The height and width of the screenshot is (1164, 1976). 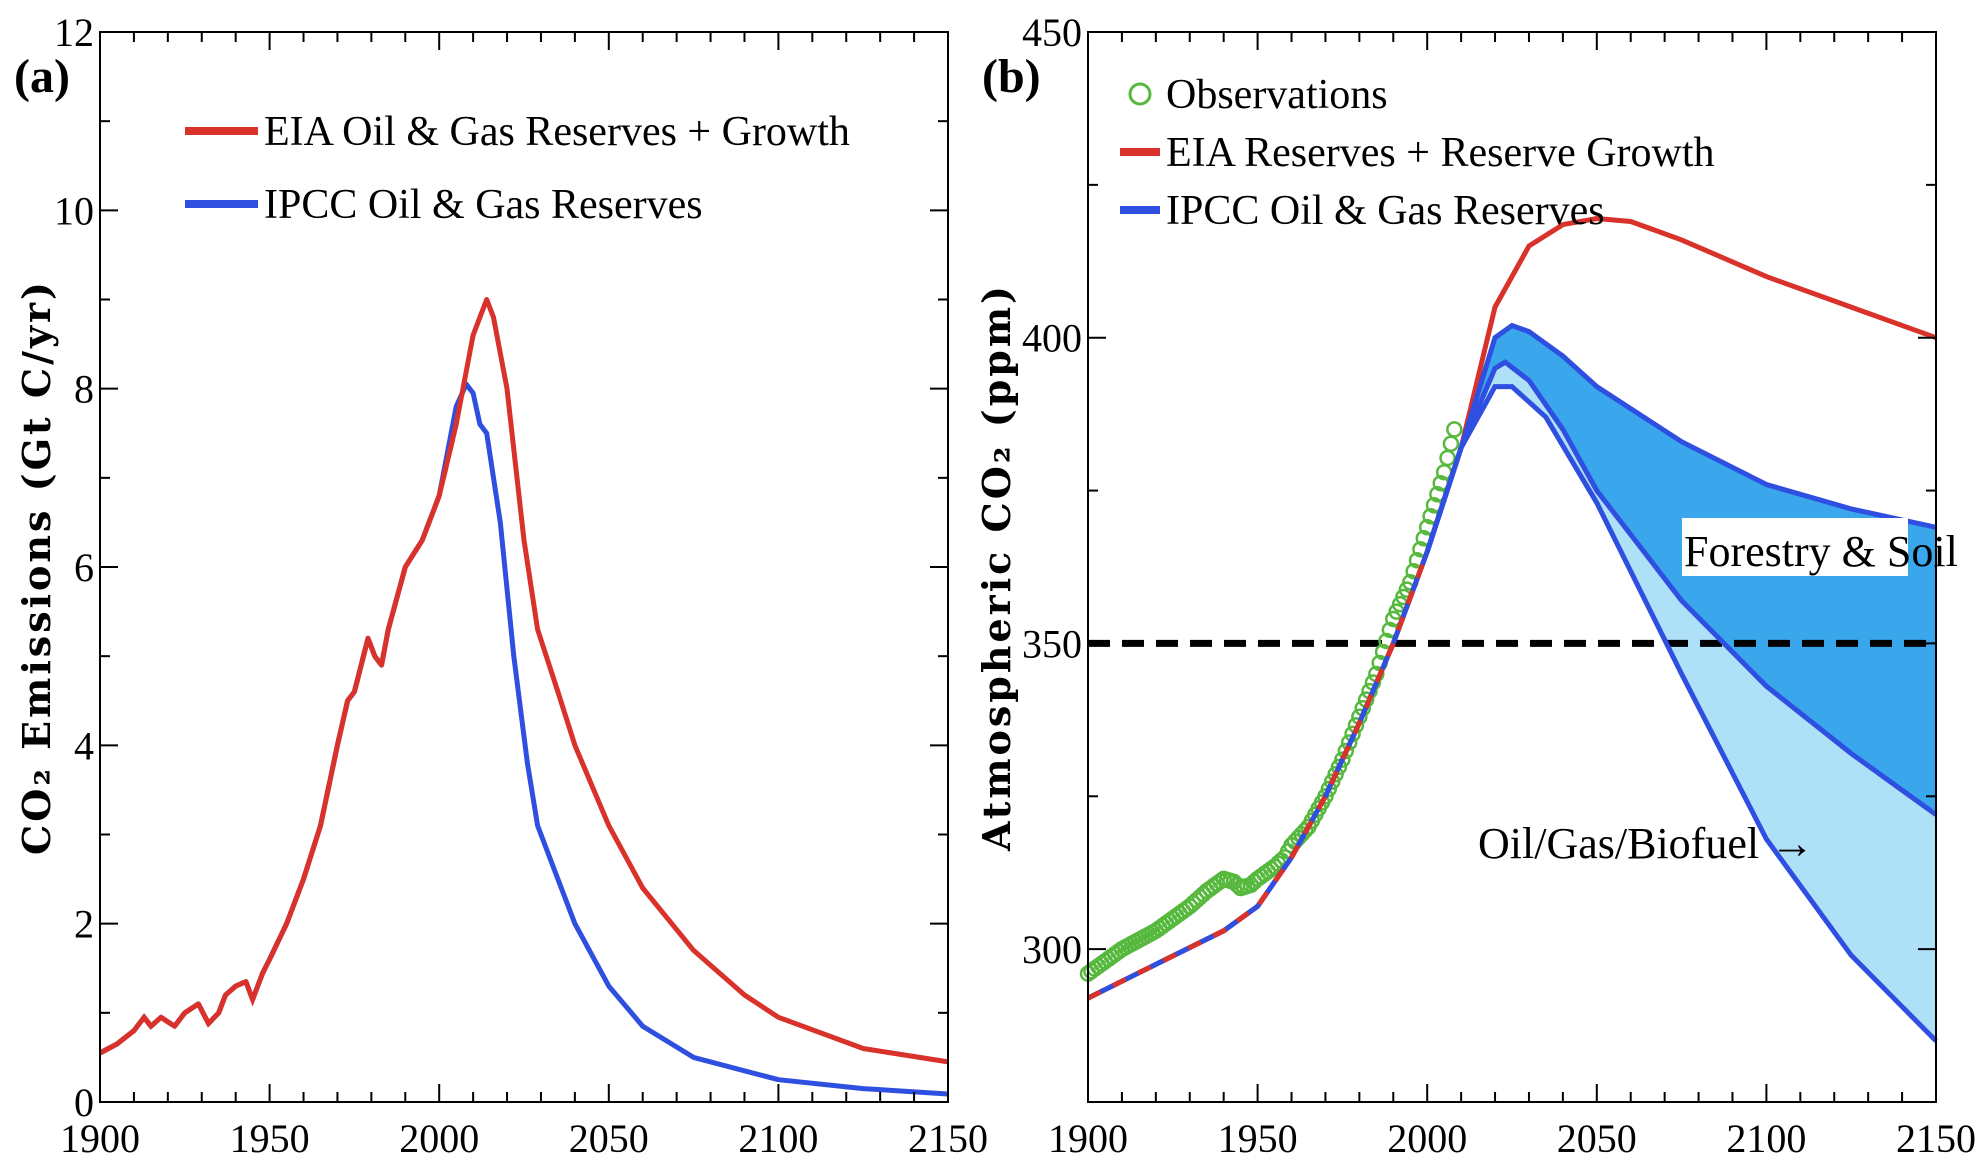 What do you see at coordinates (42, 76) in the screenshot?
I see `panel-a-label: (a)` at bounding box center [42, 76].